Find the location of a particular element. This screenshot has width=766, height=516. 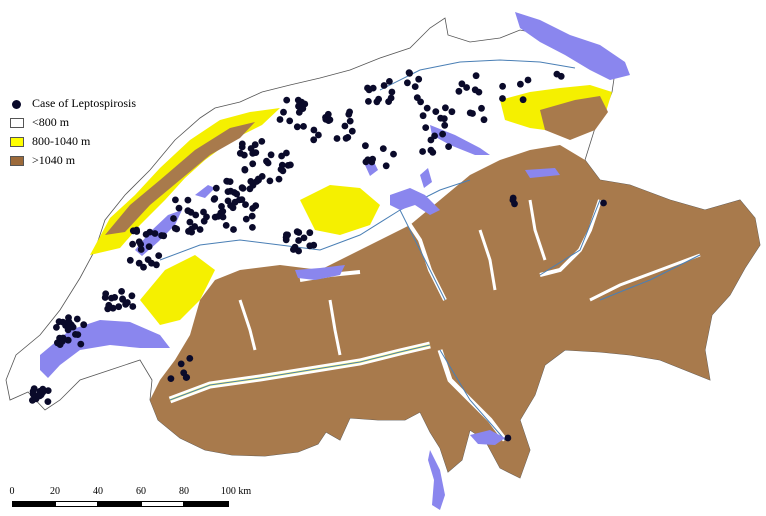

lake-zug is located at coordinates (426, 178).